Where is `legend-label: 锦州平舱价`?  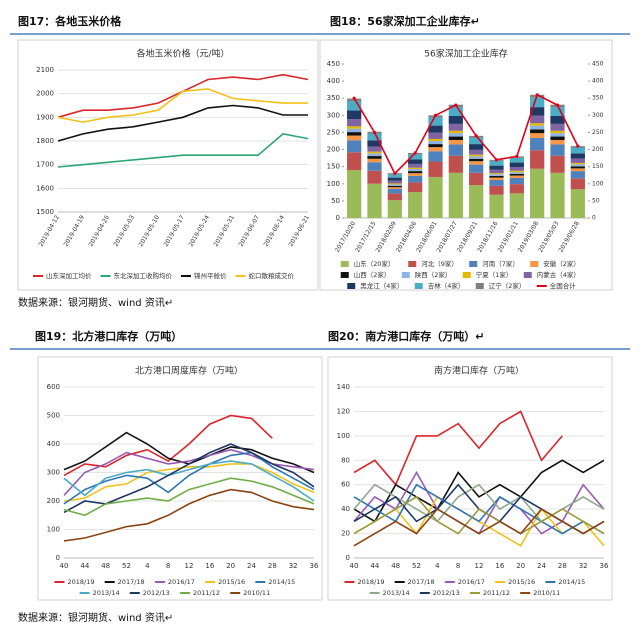 legend-label: 锦州平舱价 is located at coordinates (210, 275).